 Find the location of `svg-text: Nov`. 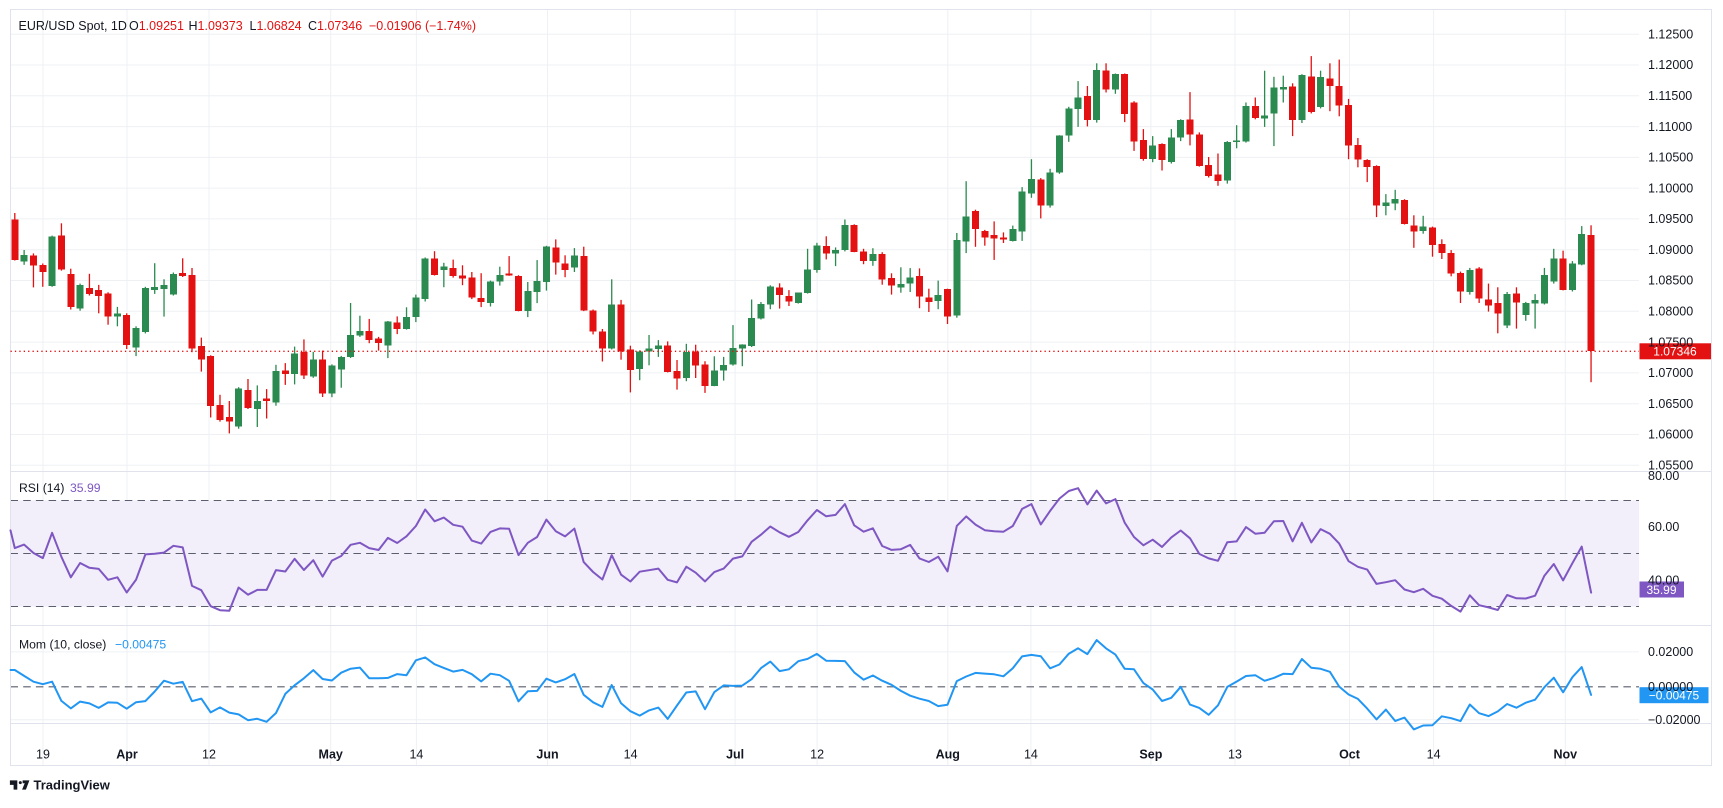

svg-text: Nov is located at coordinates (1565, 754).